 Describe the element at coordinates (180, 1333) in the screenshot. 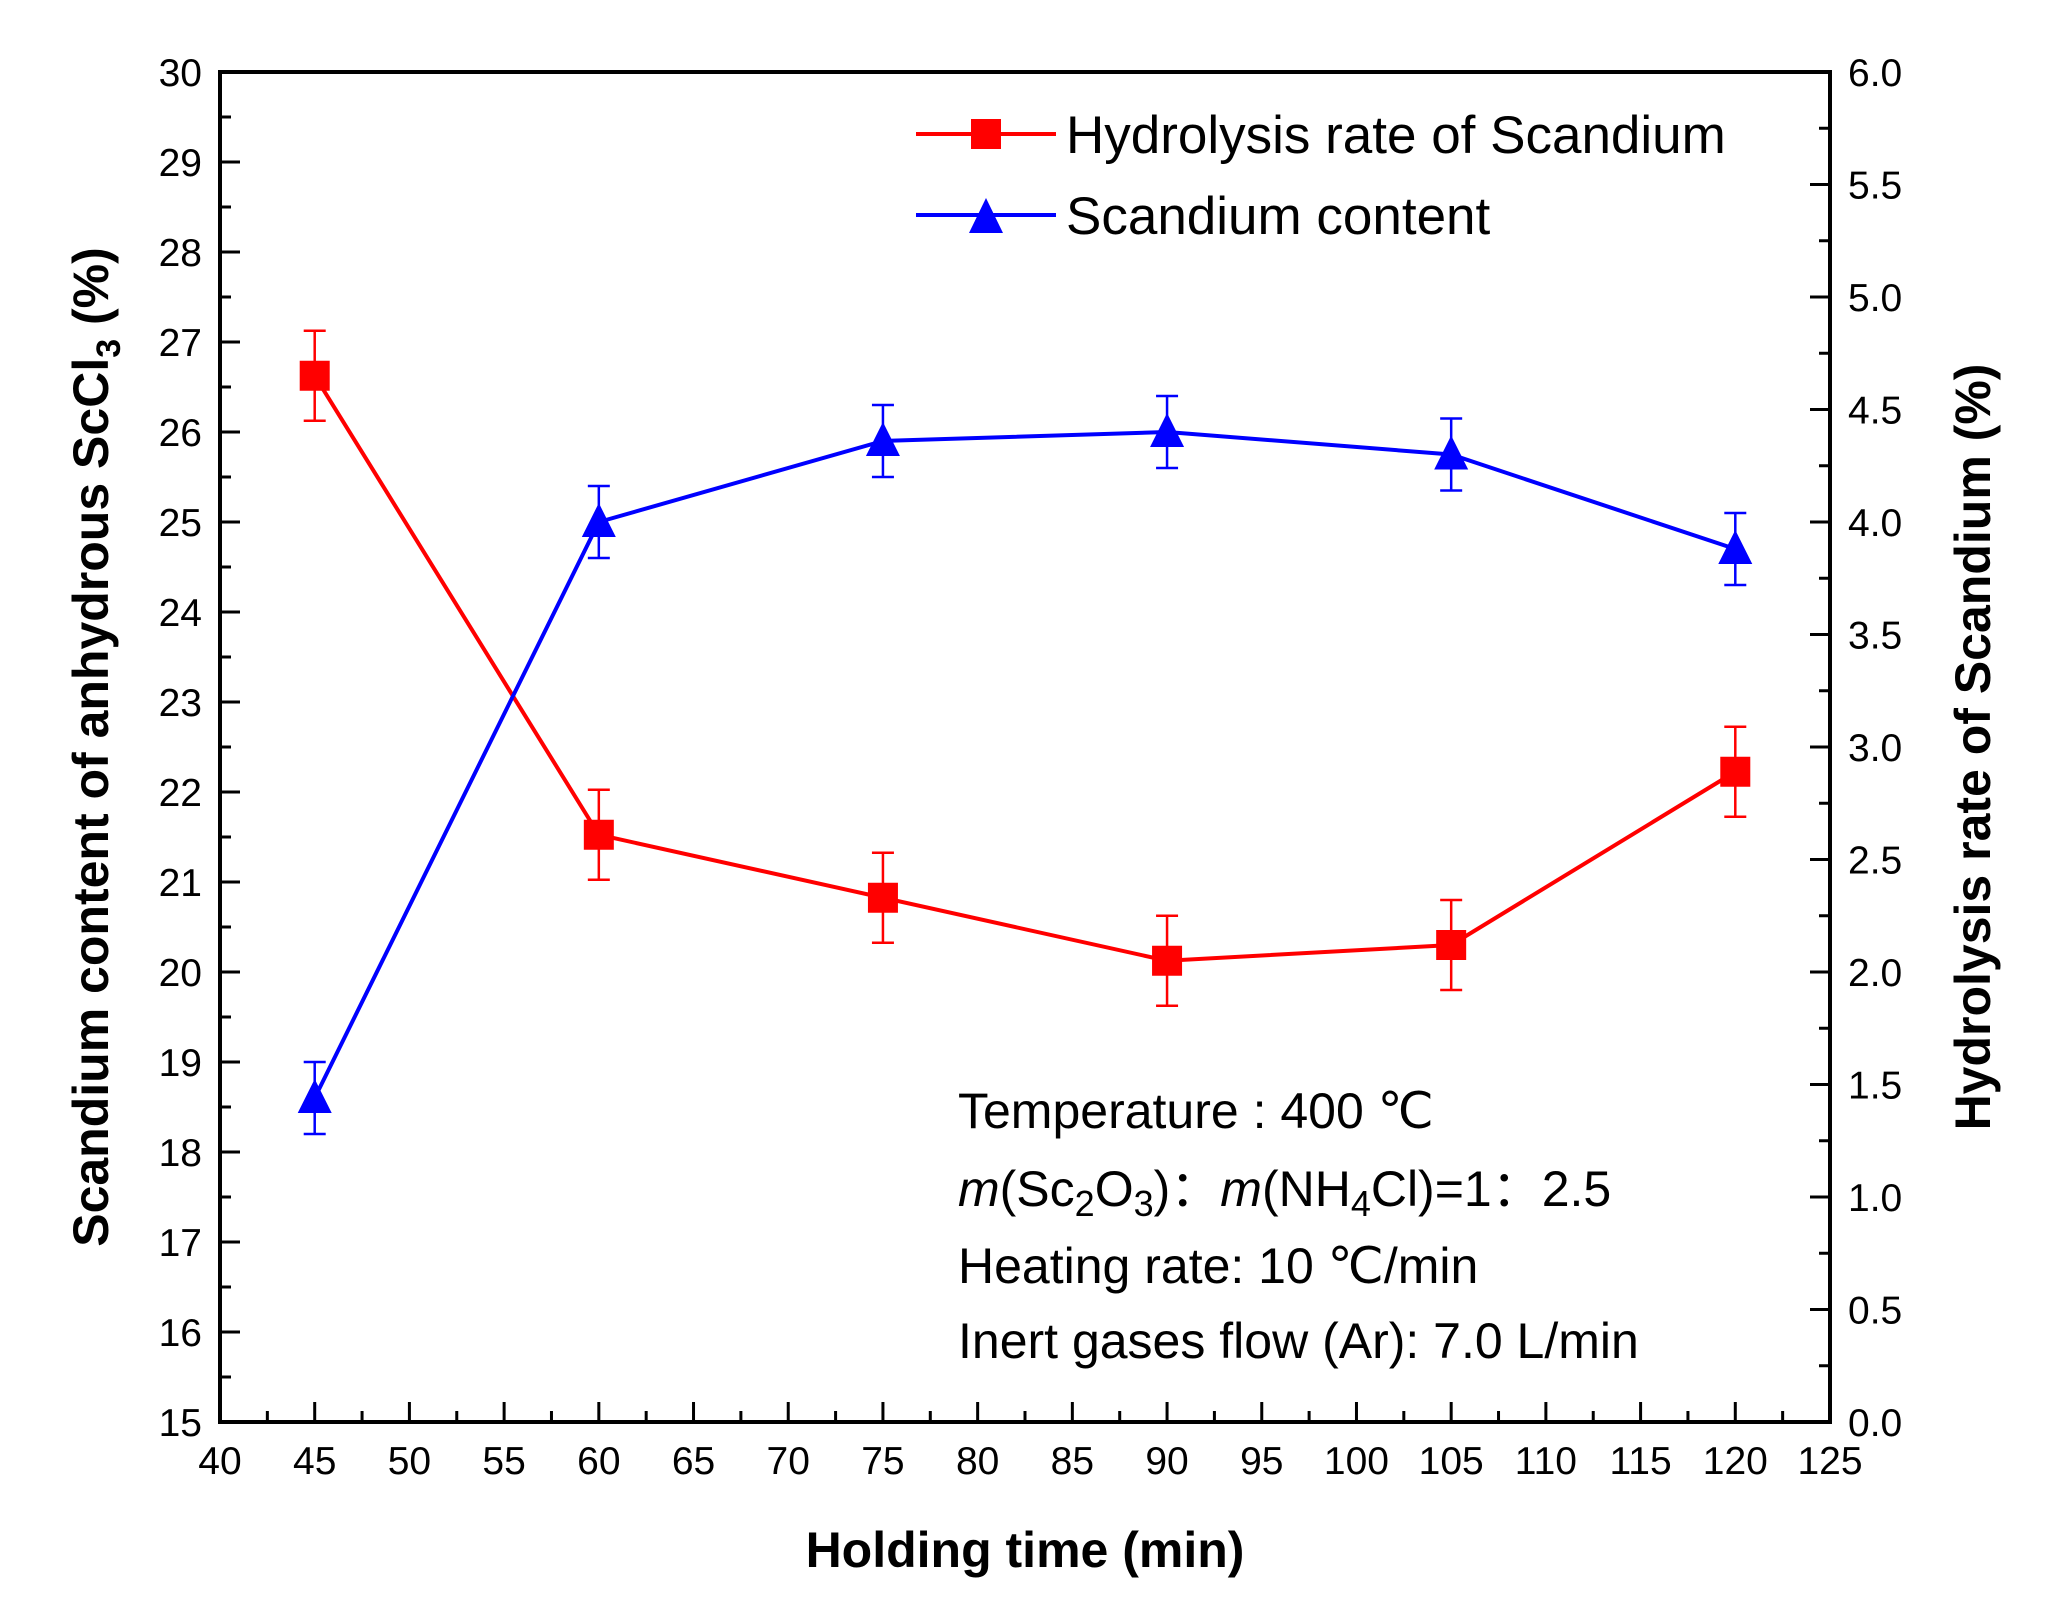

I see `y-left-tick-label: 16` at that location.